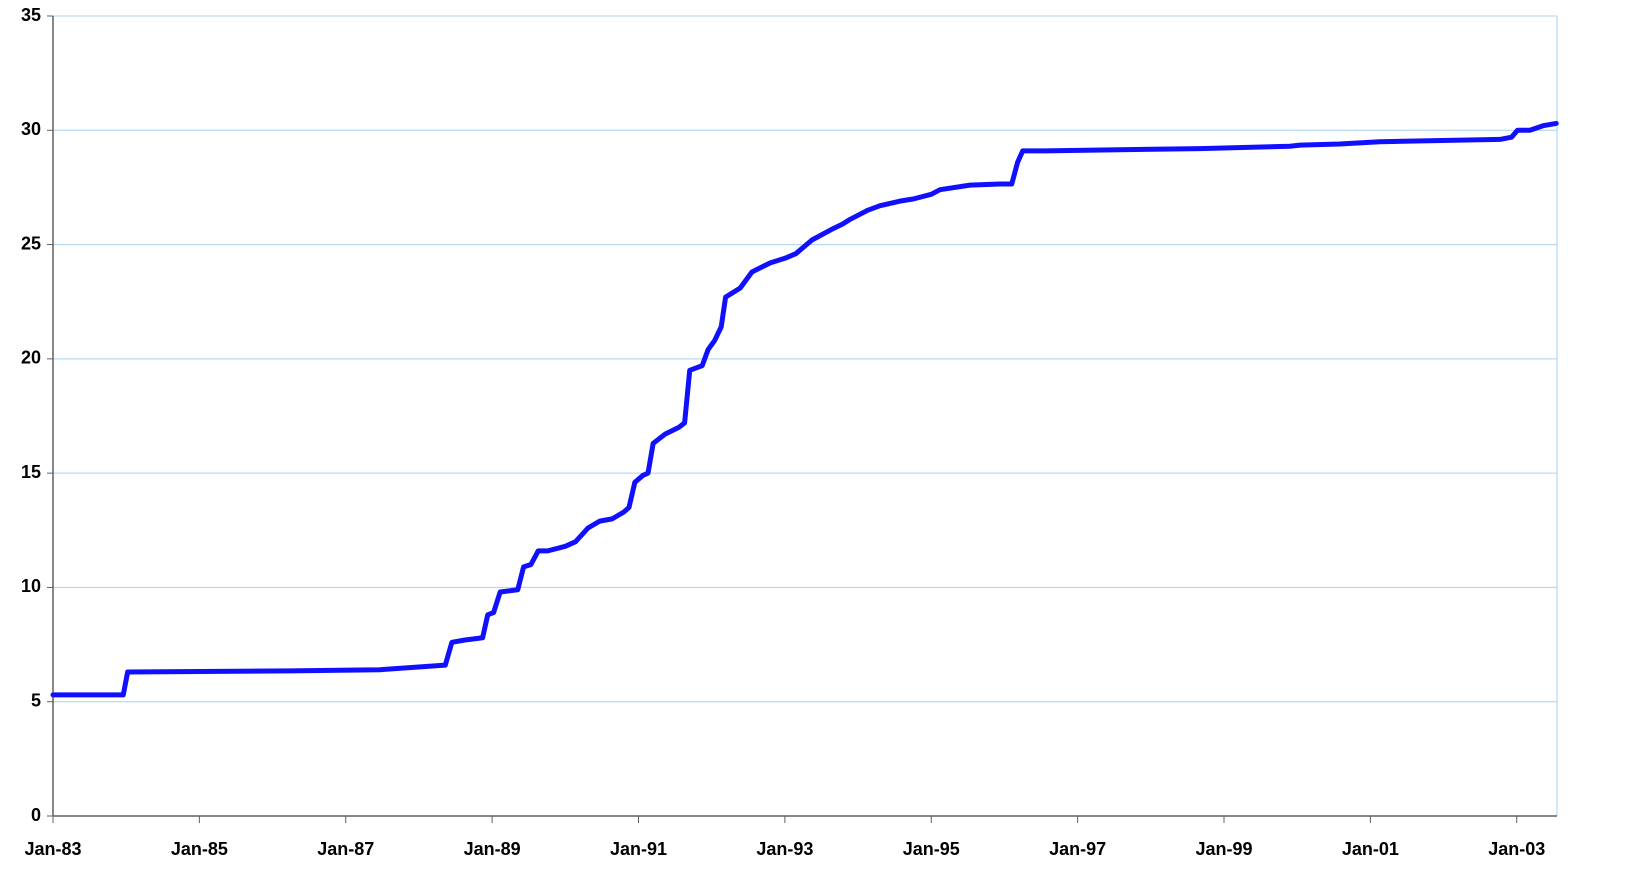  Describe the element at coordinates (36, 700) in the screenshot. I see `y-tick-label: 5` at that location.